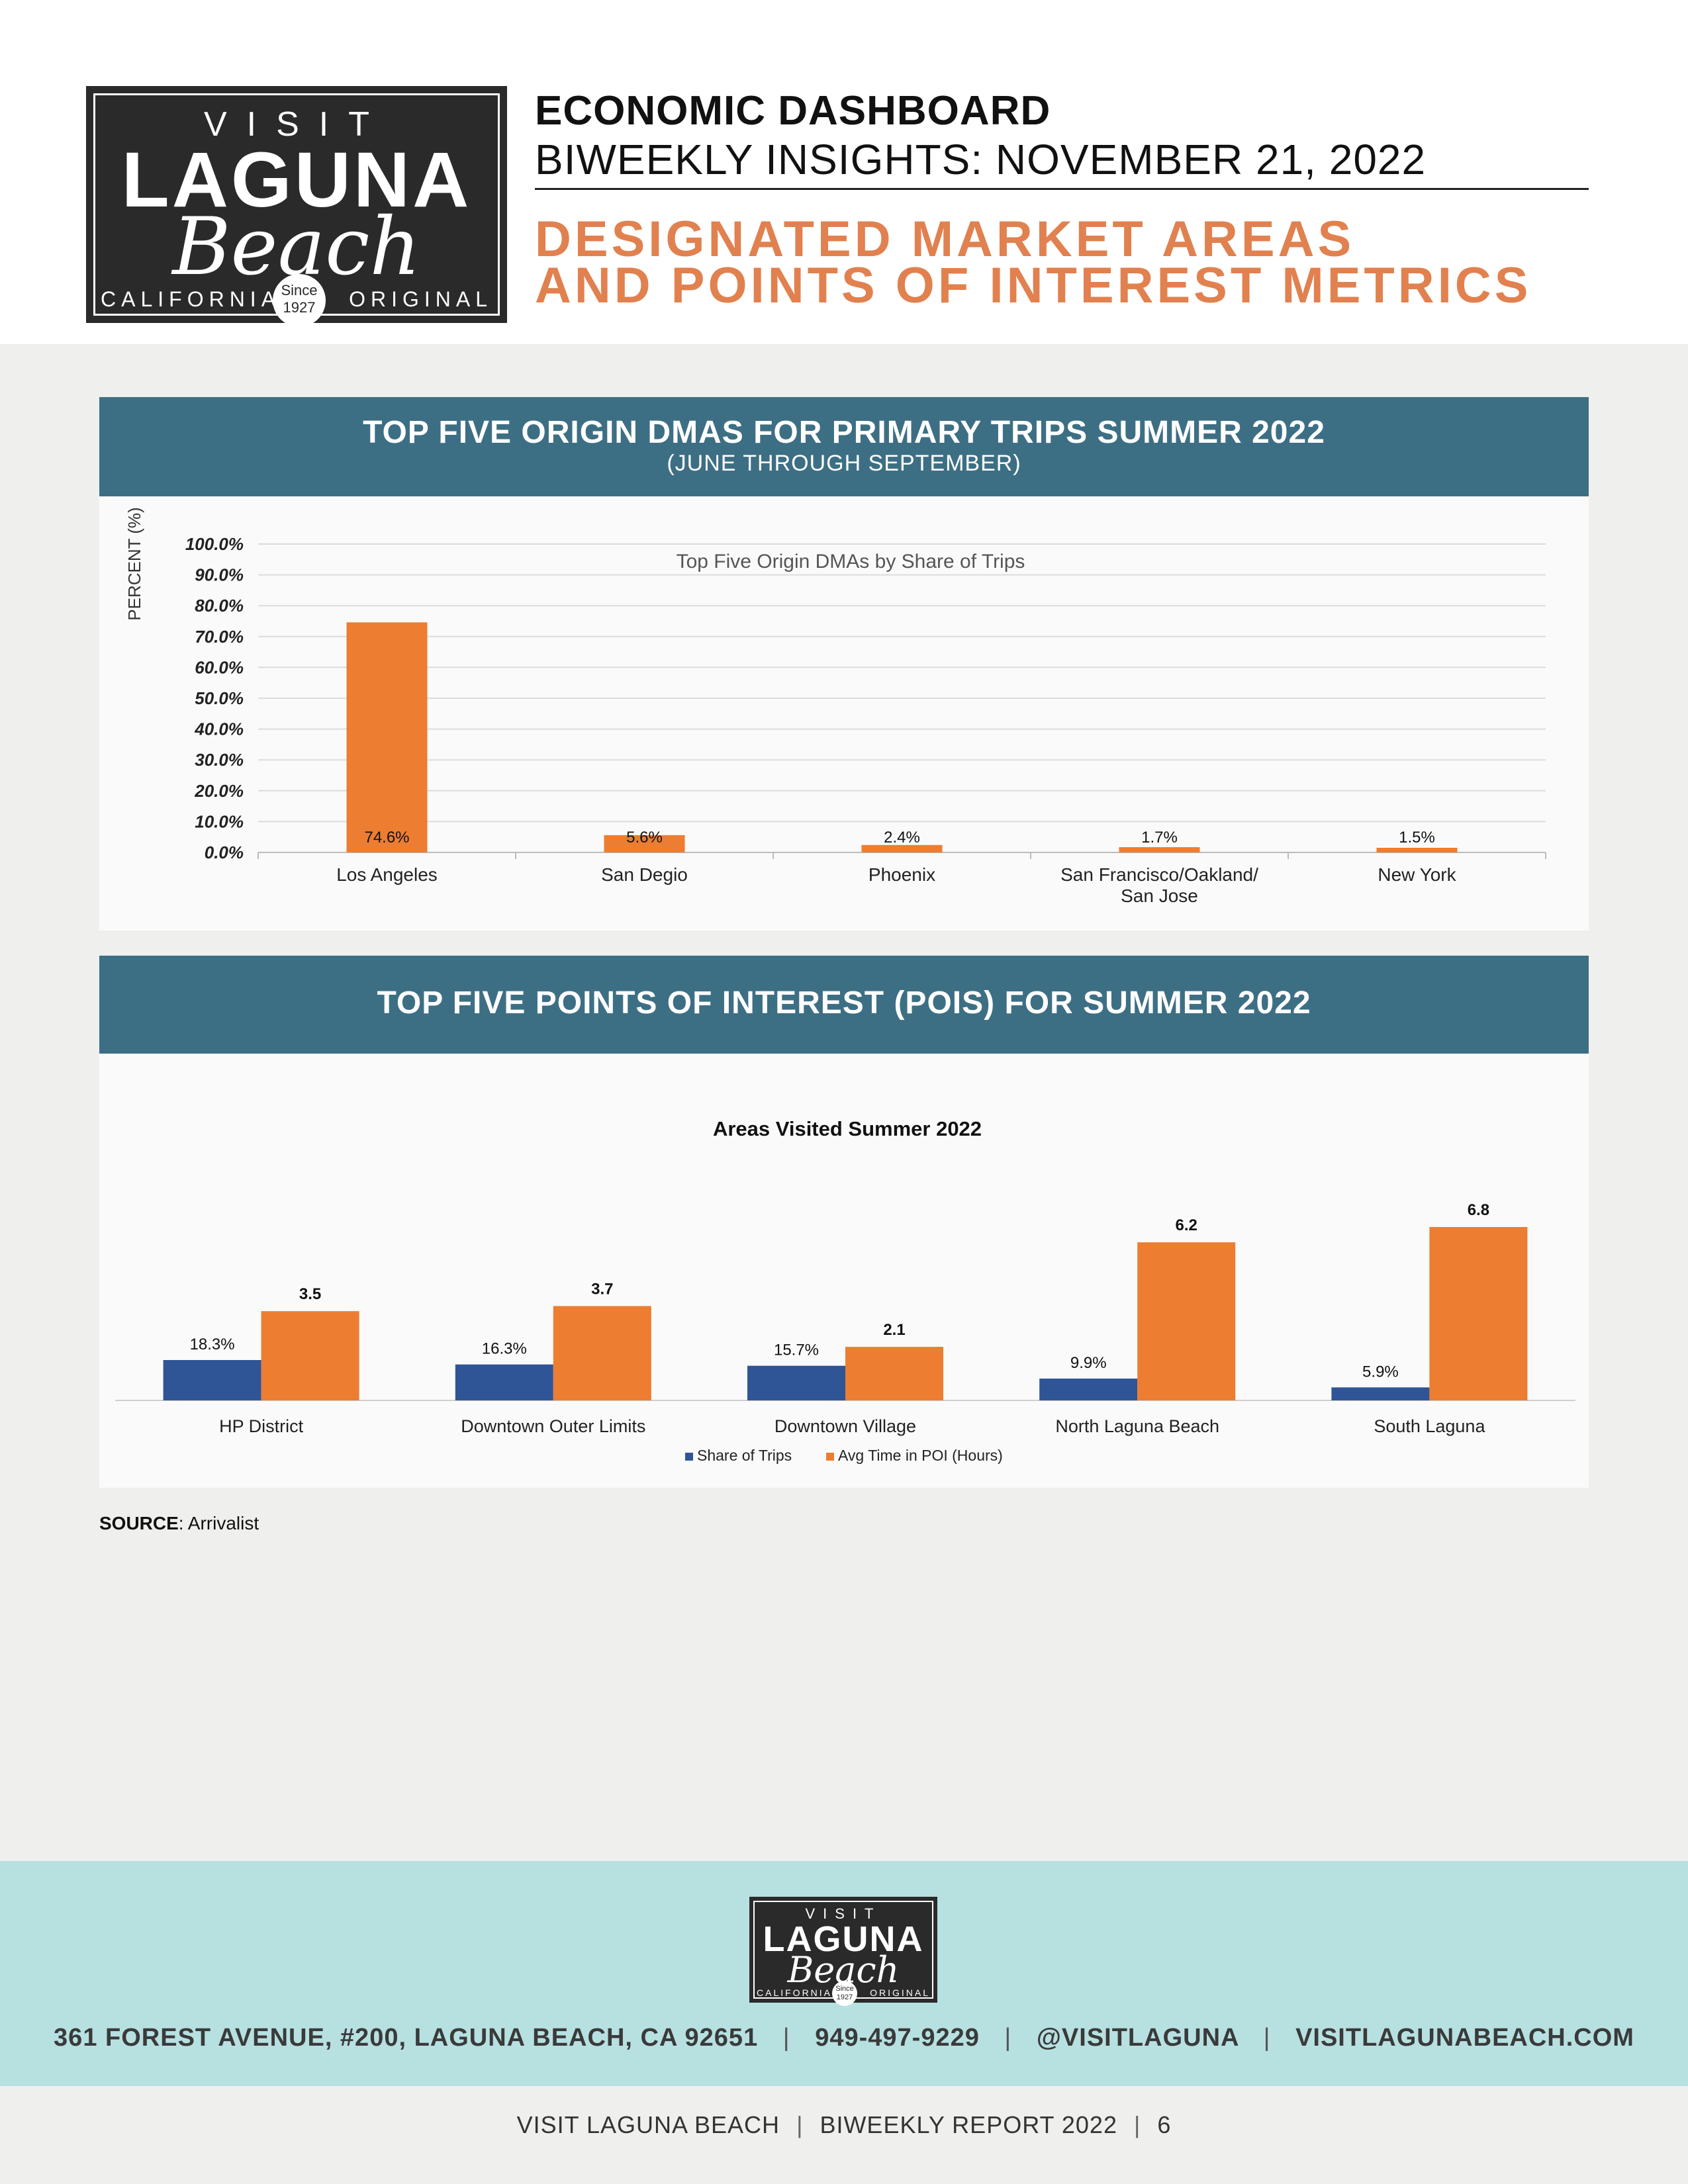 Image resolution: width=1688 pixels, height=2184 pixels. I want to click on chart-title: Top Five Origin DMAs by Share of Trips, so click(851, 561).